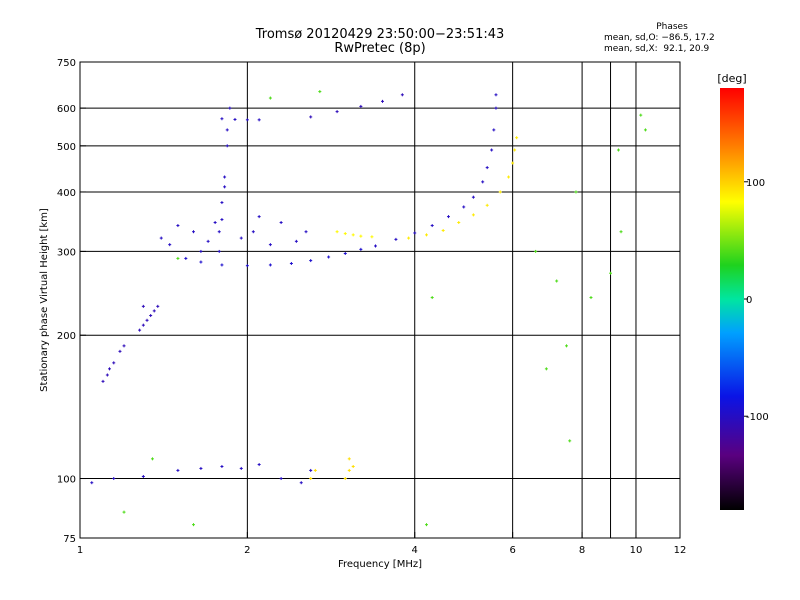  I want to click on y-tick-label: 750, so click(66, 63).